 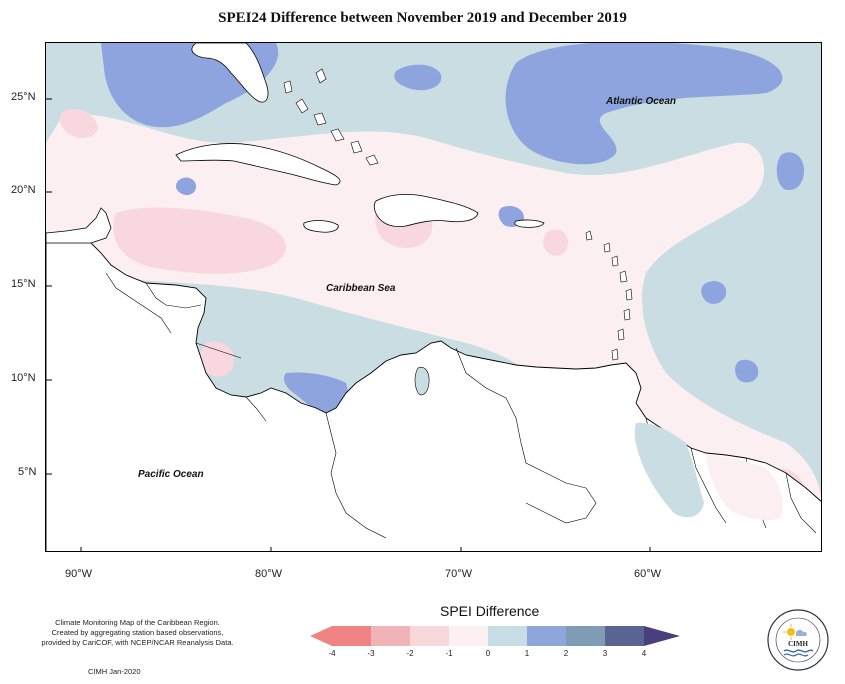 I want to click on legend-colorbar, so click(x=495, y=636).